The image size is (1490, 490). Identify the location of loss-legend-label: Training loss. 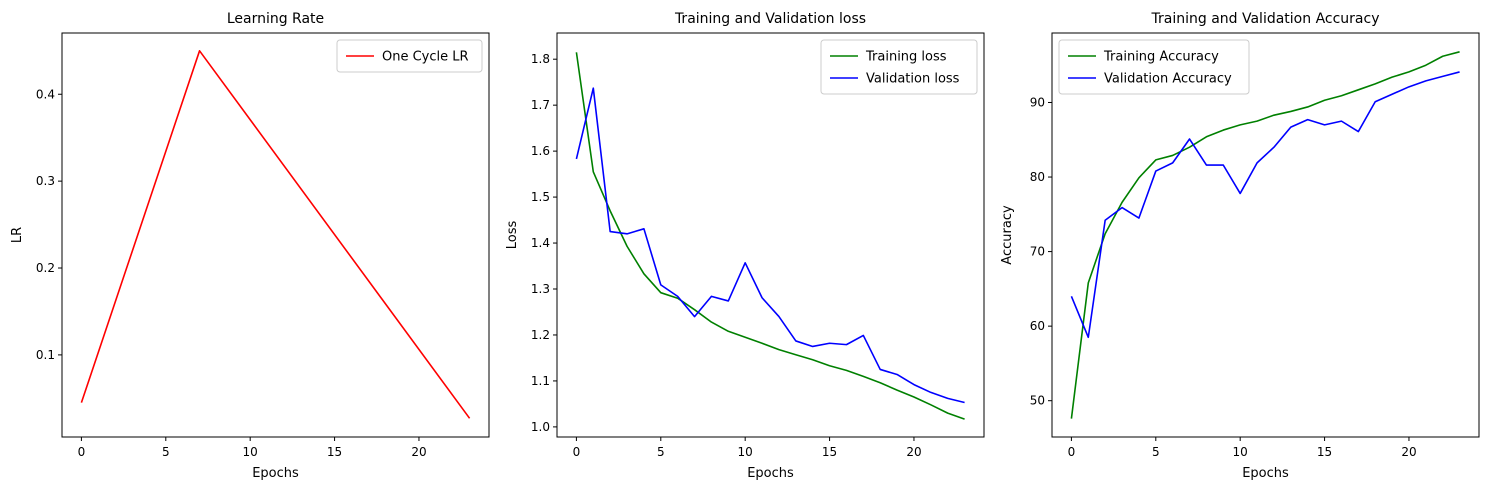
(906, 57).